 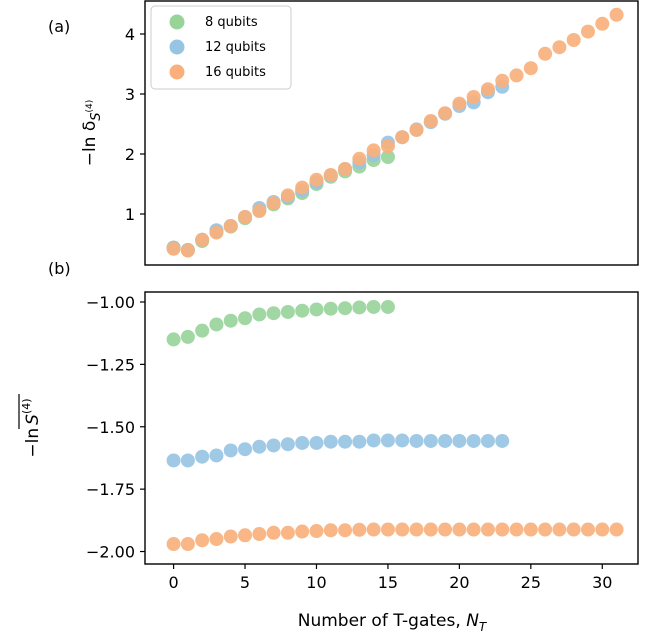 What do you see at coordinates (177, 72) in the screenshot?
I see `legend-marker-16-qubits` at bounding box center [177, 72].